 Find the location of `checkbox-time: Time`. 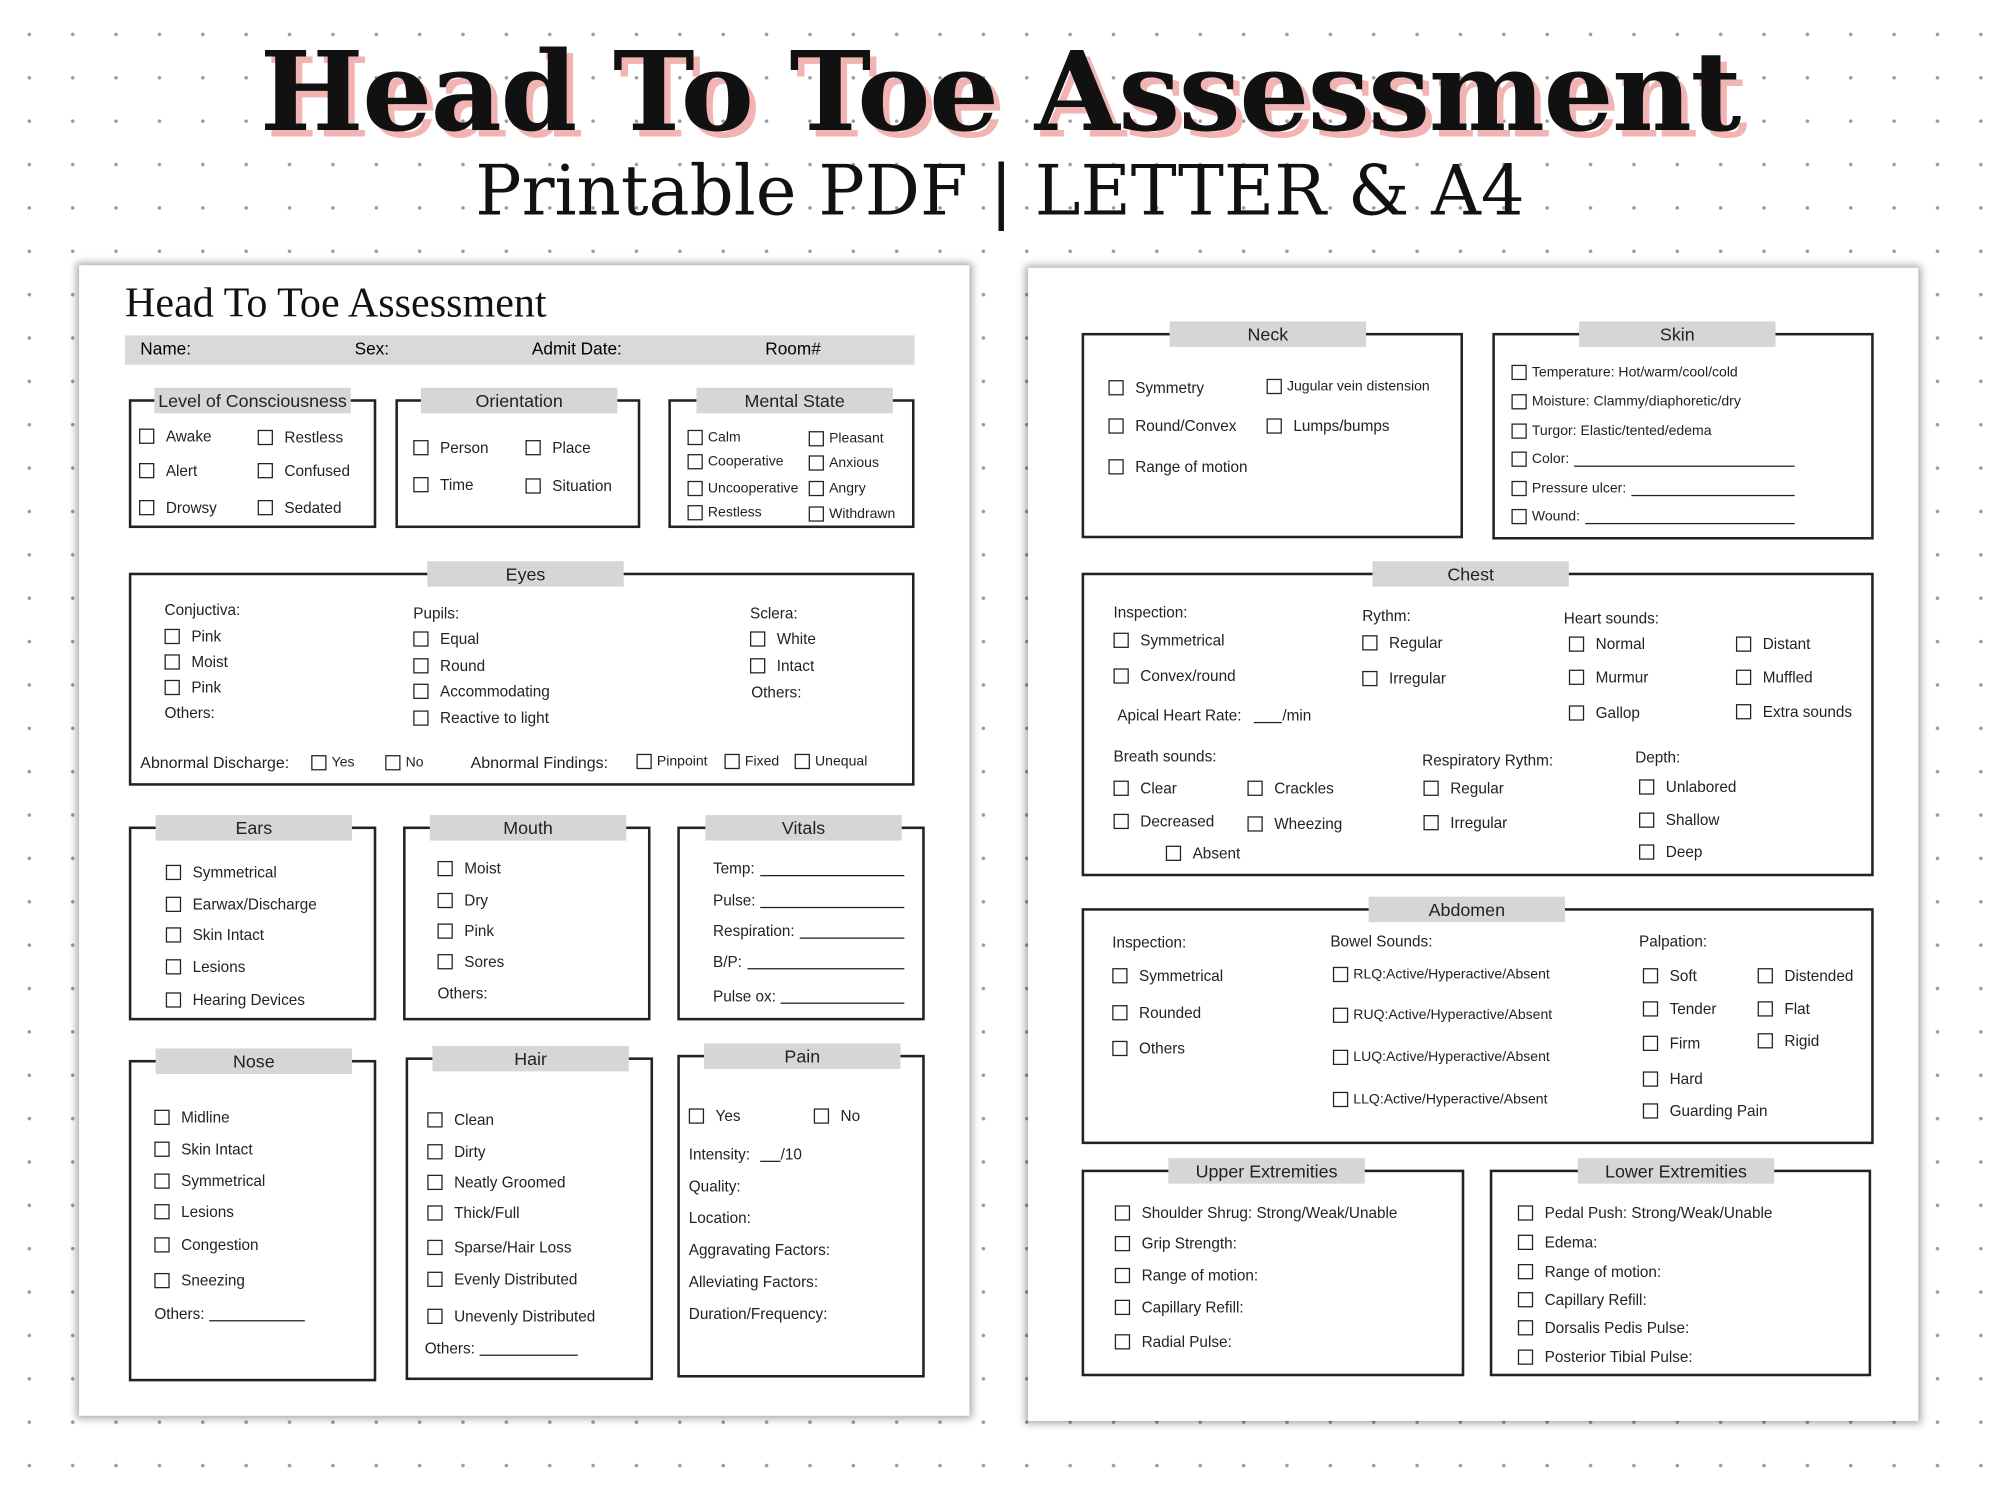

checkbox-time: Time is located at coordinates (443, 485).